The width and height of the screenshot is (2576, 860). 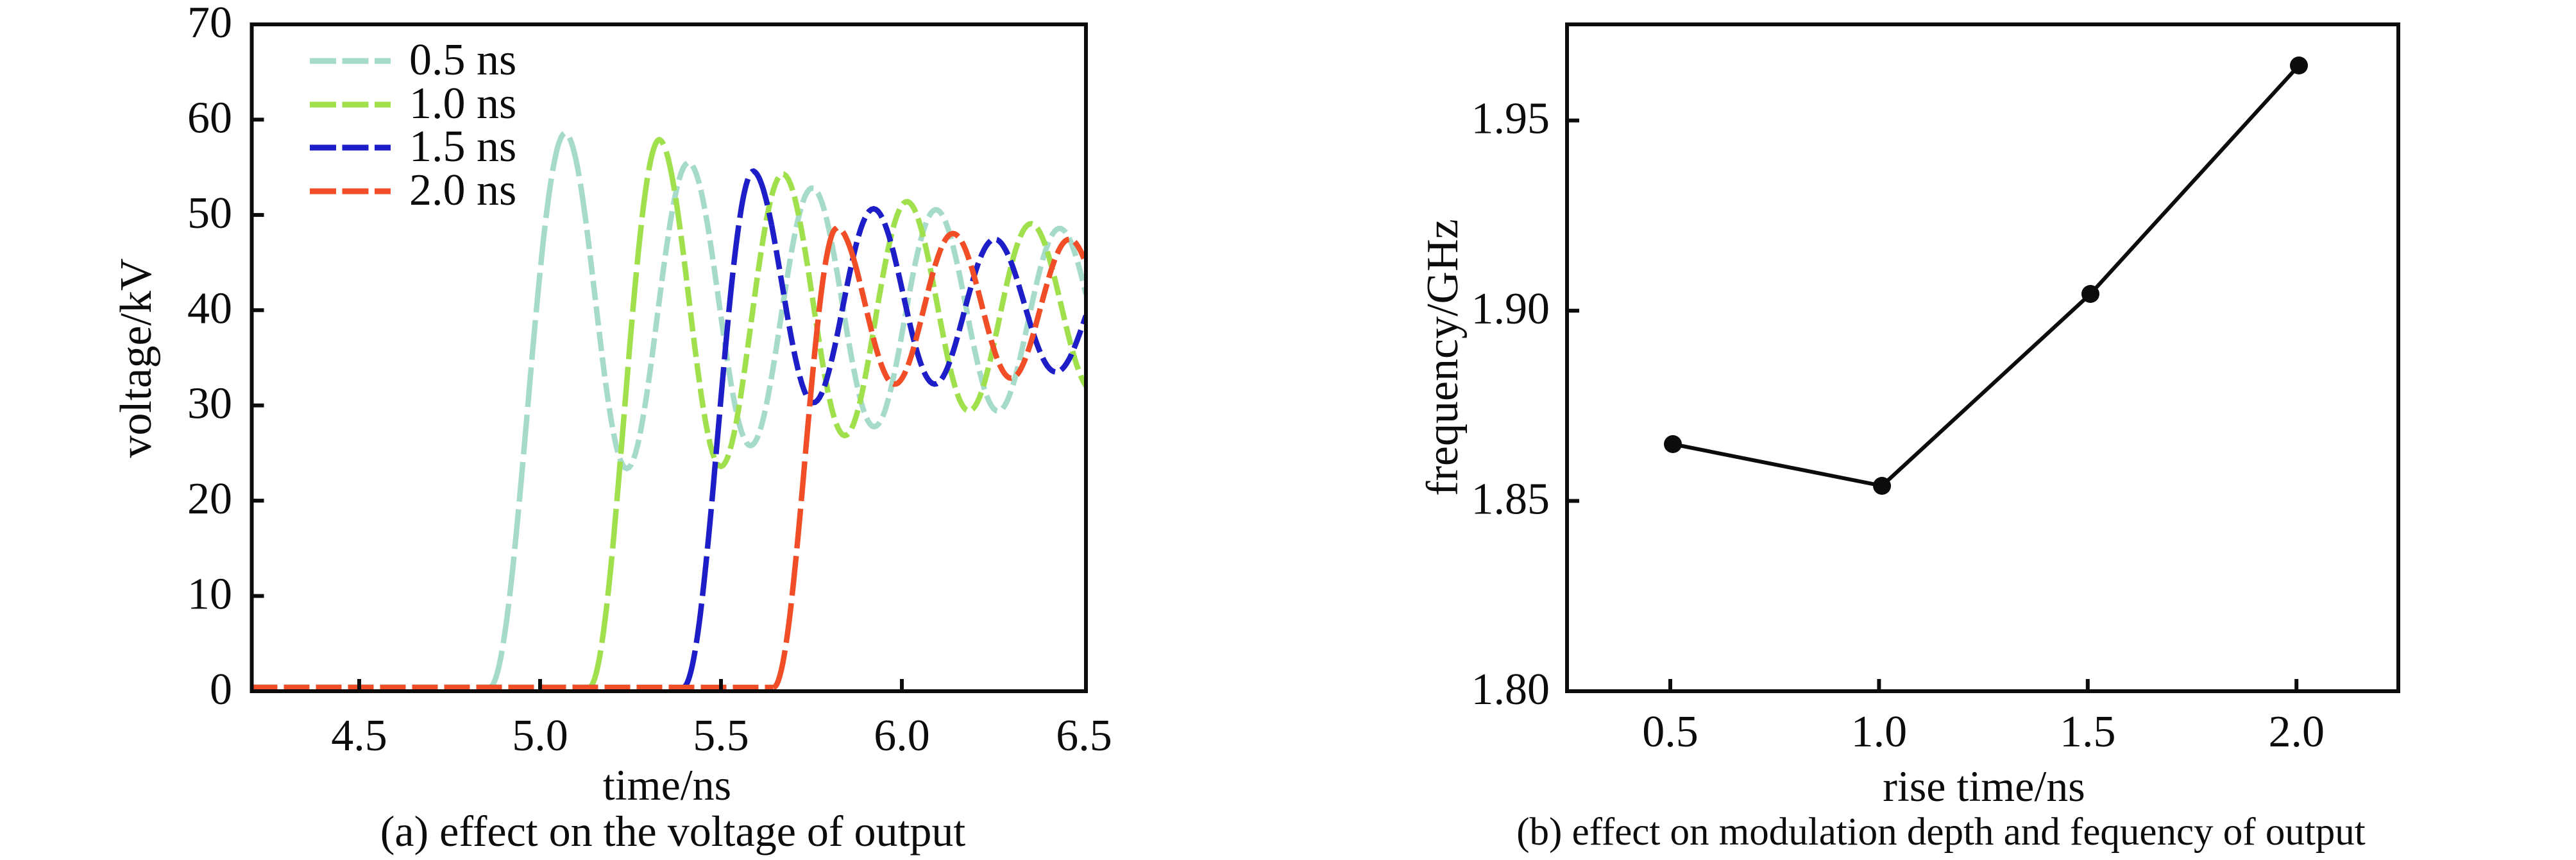 What do you see at coordinates (221, 689) in the screenshot?
I see `svg-text: 0` at bounding box center [221, 689].